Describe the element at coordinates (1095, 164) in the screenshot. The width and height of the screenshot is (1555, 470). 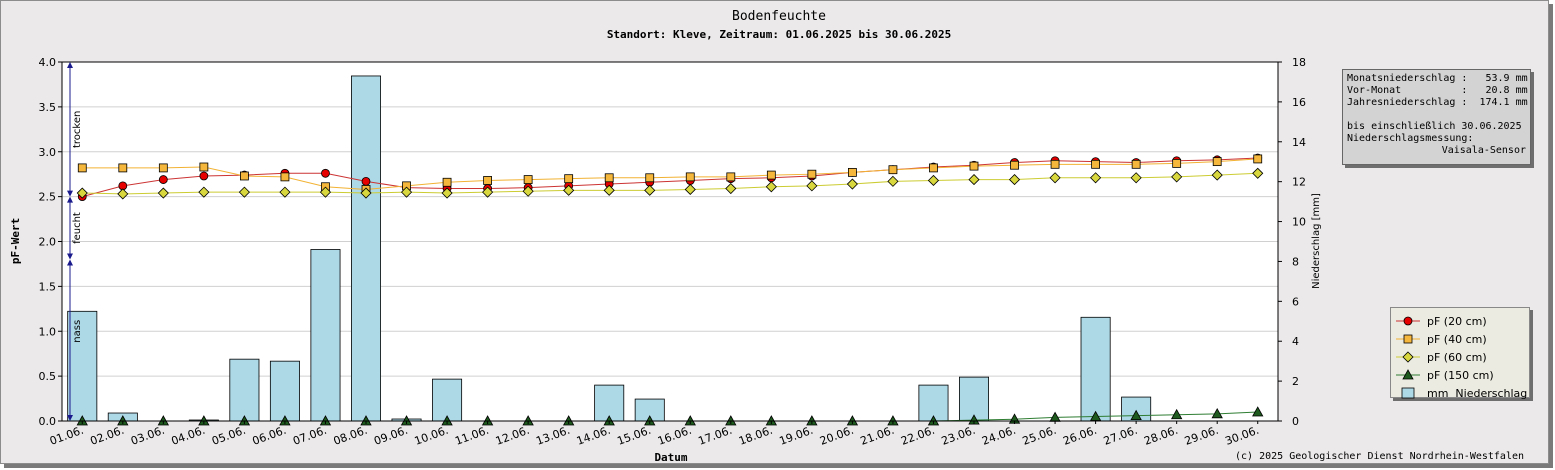
I see `point-square-26.06.` at that location.